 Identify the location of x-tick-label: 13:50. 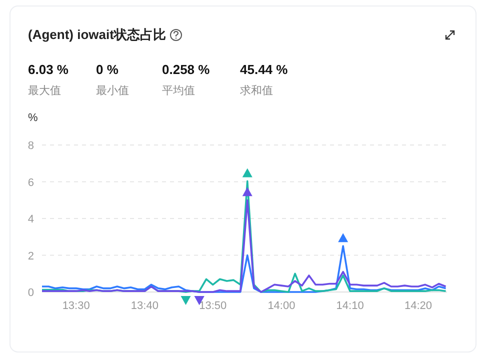
(213, 306).